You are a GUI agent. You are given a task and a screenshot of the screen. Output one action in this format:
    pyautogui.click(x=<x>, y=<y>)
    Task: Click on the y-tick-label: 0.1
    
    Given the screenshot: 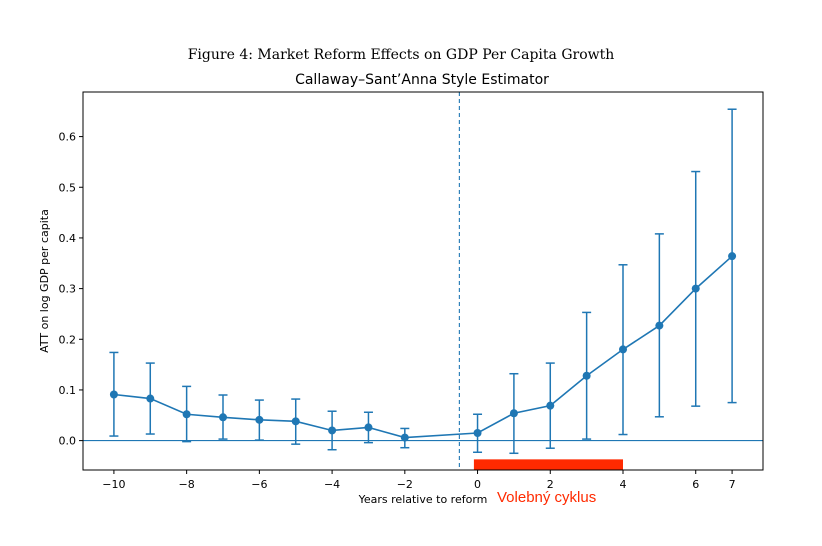 What is the action you would take?
    pyautogui.click(x=68, y=390)
    